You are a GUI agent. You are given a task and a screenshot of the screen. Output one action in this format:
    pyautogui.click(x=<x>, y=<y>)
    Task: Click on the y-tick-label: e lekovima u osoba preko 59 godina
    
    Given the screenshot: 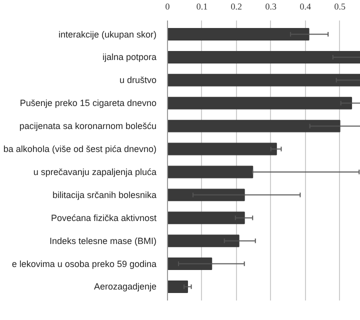 What is the action you would take?
    pyautogui.click(x=84, y=263)
    